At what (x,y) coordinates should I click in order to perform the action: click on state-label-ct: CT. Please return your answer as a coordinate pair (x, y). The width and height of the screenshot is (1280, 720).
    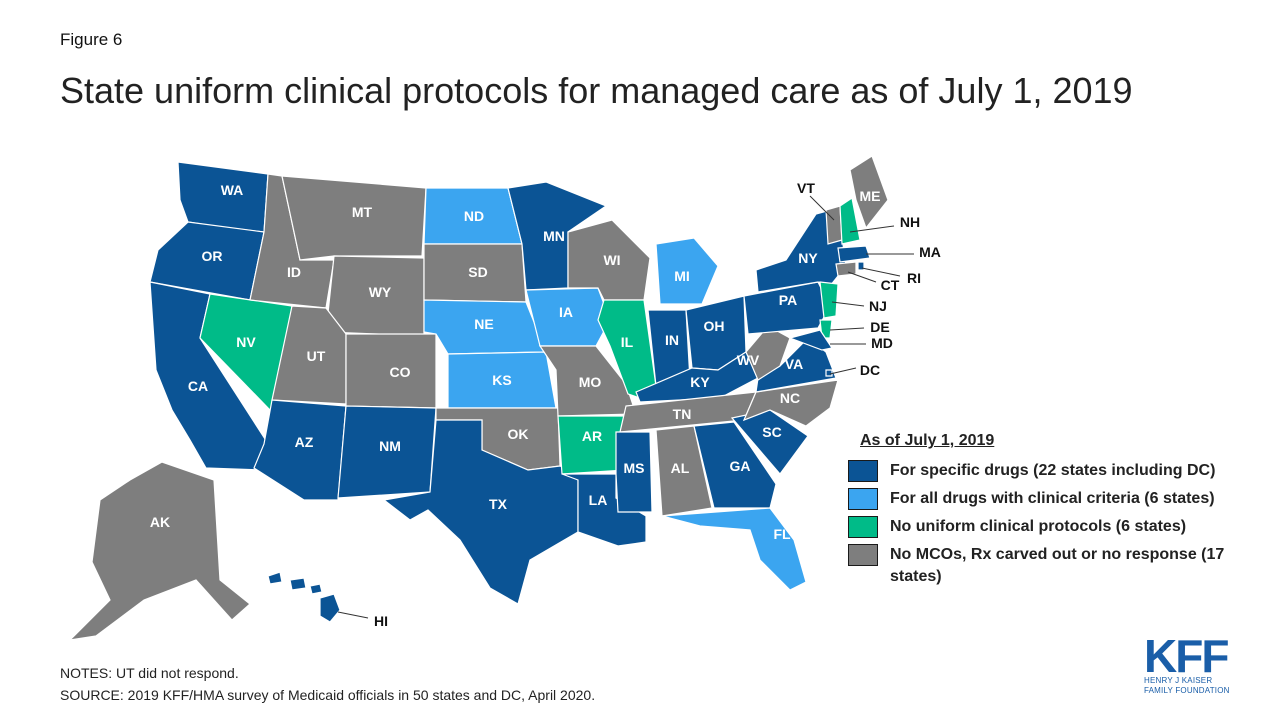
    Looking at the image, I should click on (890, 285).